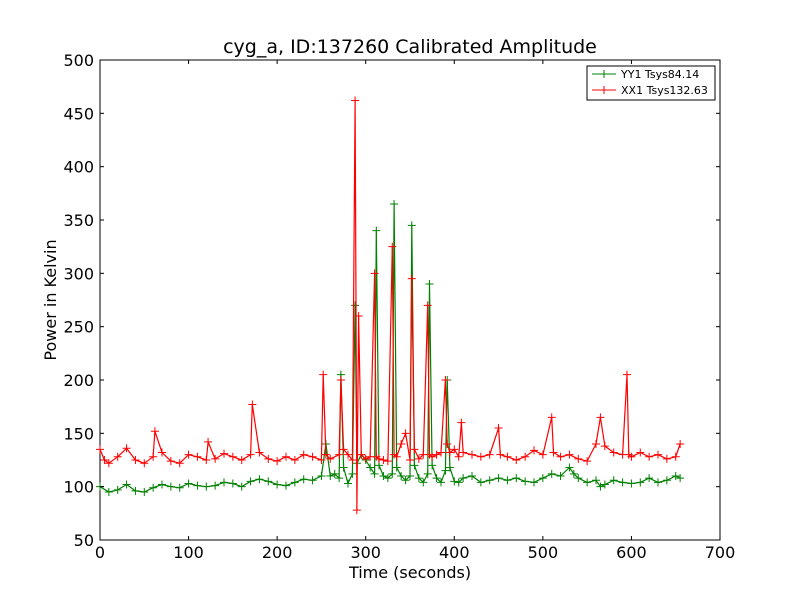 The width and height of the screenshot is (800, 600). I want to click on legend: YY1 Tsys84.14 XX1 Tsys132.63, so click(651, 83).